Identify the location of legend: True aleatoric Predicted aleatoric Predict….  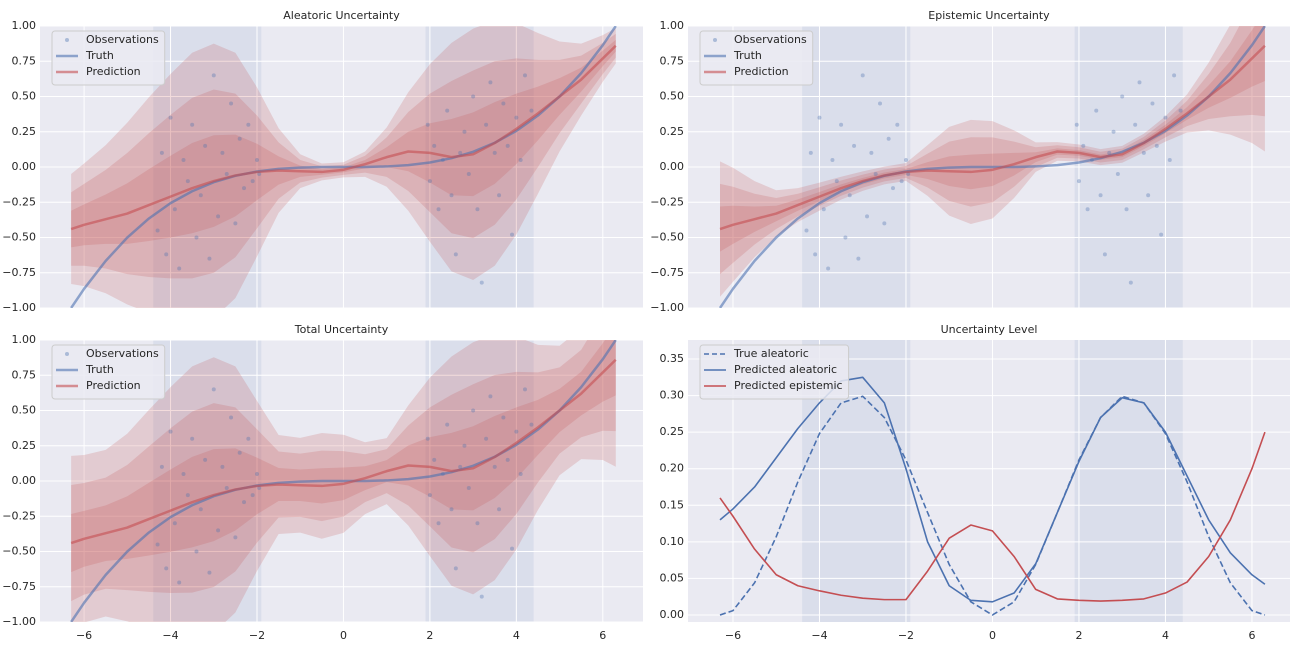
(774, 372).